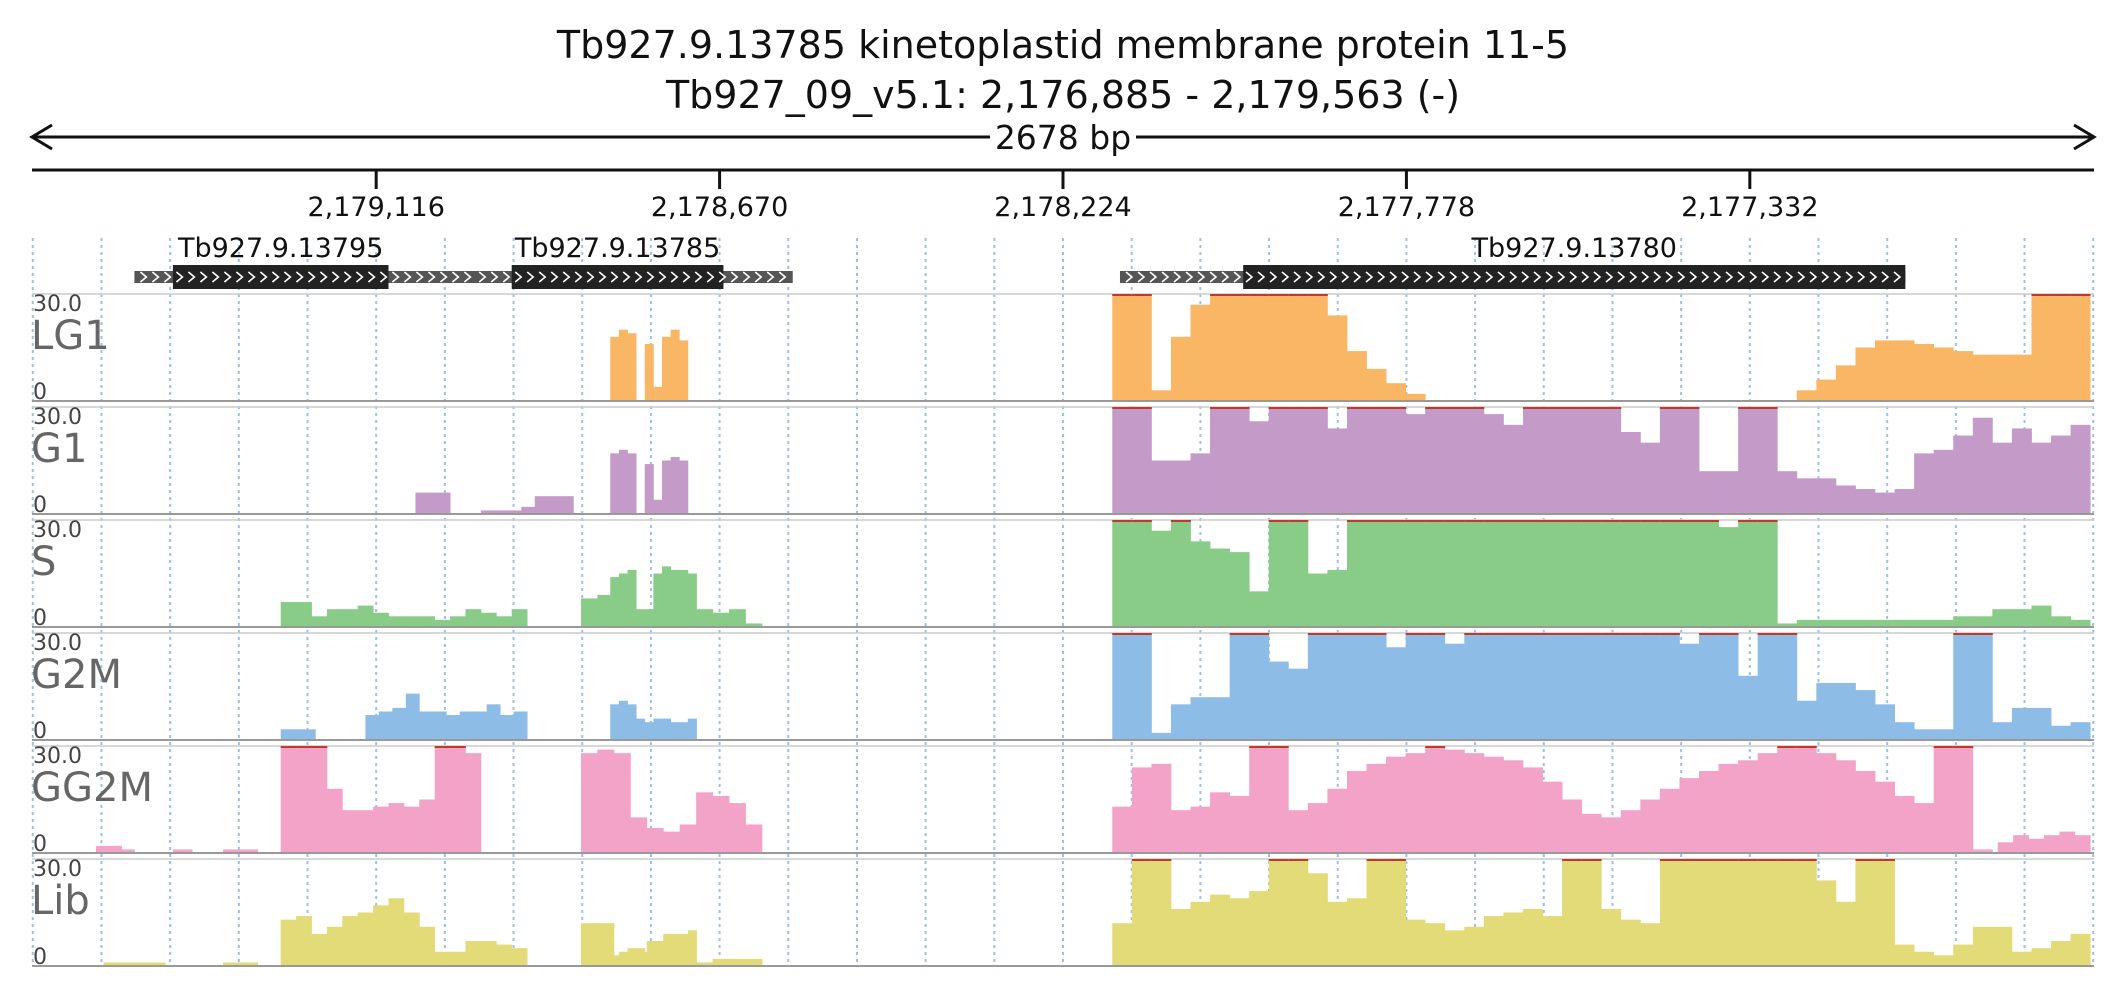  I want to click on gene-0: Tb927.9.13795, so click(311, 261).